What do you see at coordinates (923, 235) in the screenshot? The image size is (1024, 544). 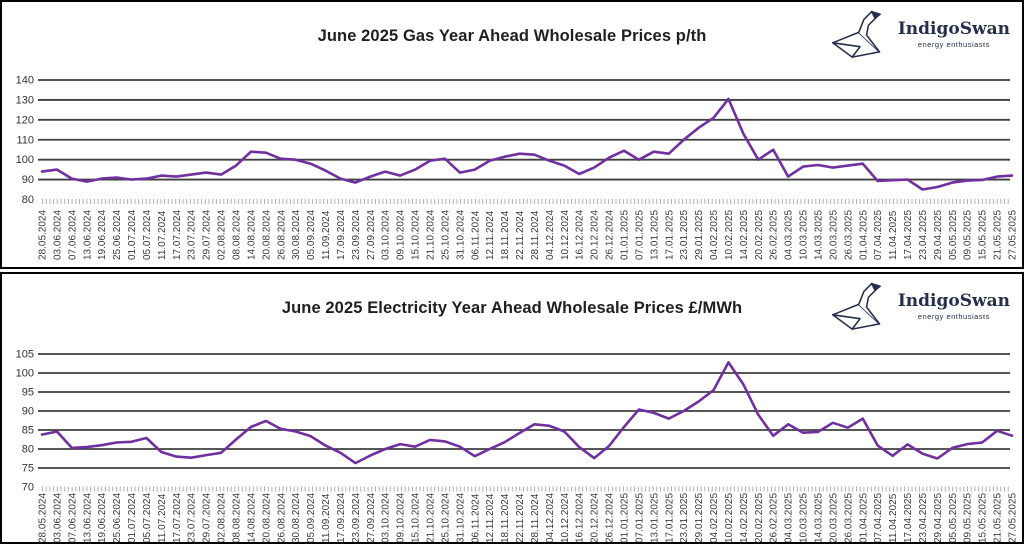 I see `x-axis-date-label: 23.04.2025` at bounding box center [923, 235].